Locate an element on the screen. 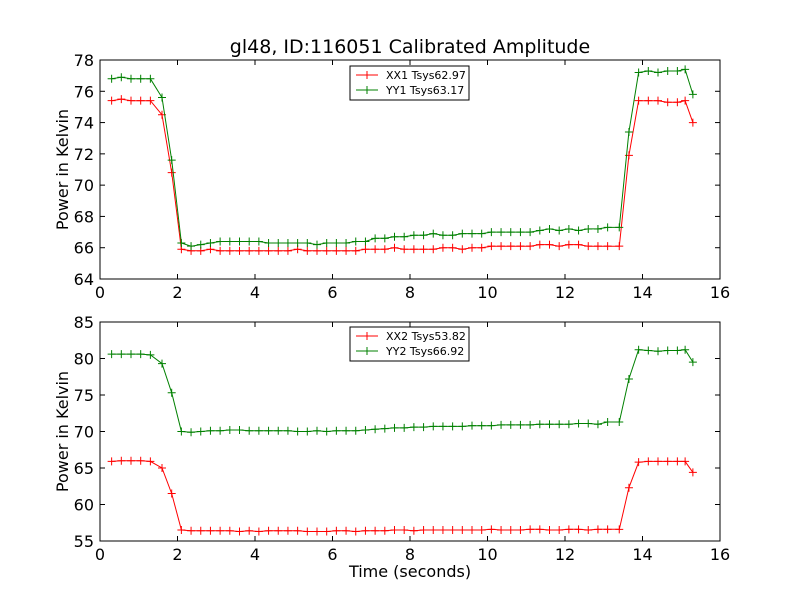  legend-label: YY2 Tsys66.92 is located at coordinates (424, 351).